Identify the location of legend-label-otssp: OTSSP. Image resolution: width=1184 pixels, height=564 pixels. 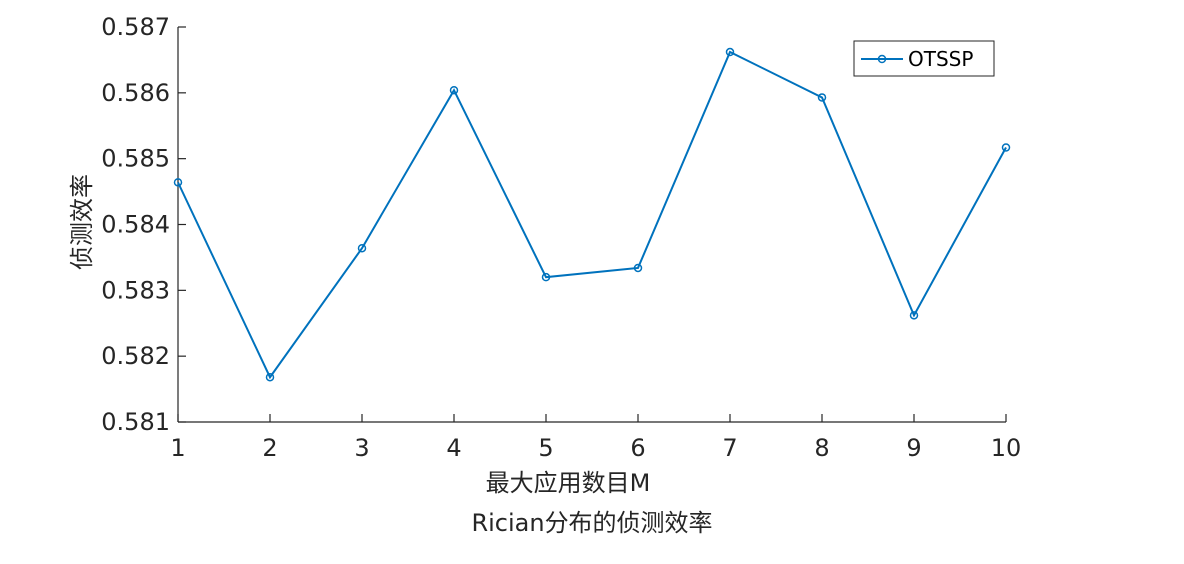
(940, 59).